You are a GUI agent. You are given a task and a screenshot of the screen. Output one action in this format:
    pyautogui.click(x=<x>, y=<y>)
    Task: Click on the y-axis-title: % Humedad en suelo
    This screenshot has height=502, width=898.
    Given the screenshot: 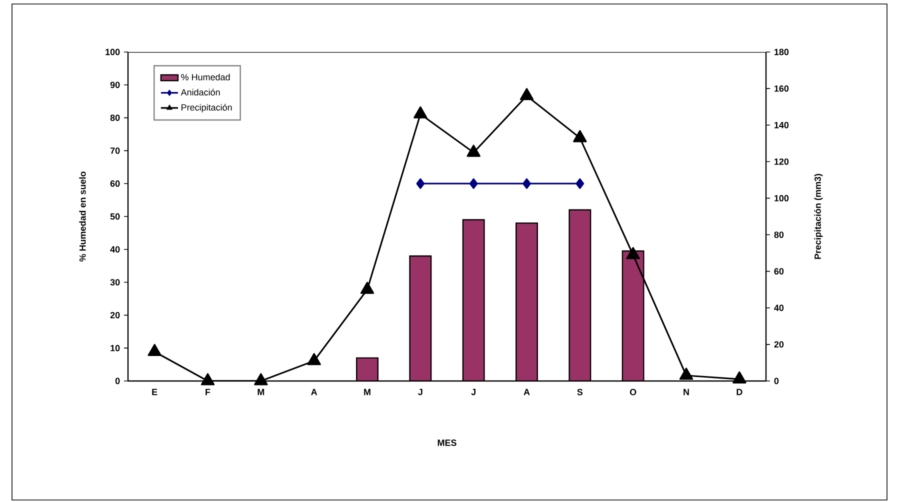 What is the action you would take?
    pyautogui.click(x=82, y=217)
    